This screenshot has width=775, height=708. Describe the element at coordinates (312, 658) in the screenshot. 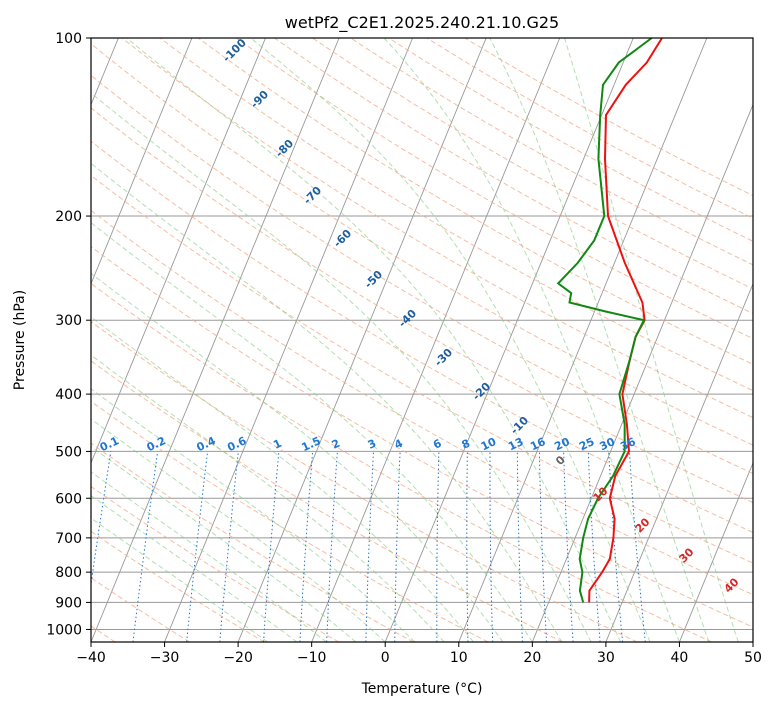

I see `x-tick-label: −10` at that location.